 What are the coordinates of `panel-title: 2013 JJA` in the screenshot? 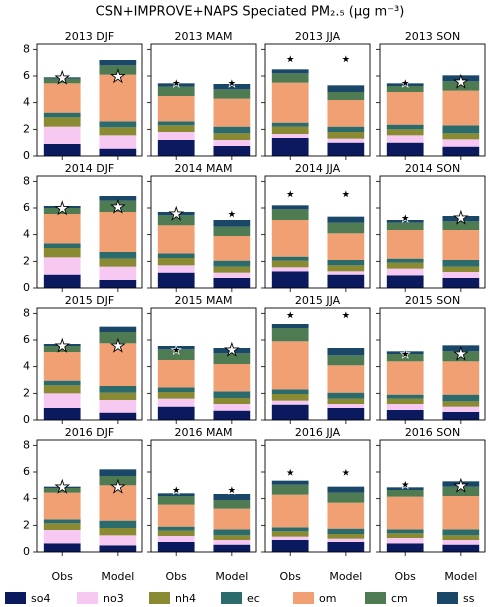 It's located at (318, 36).